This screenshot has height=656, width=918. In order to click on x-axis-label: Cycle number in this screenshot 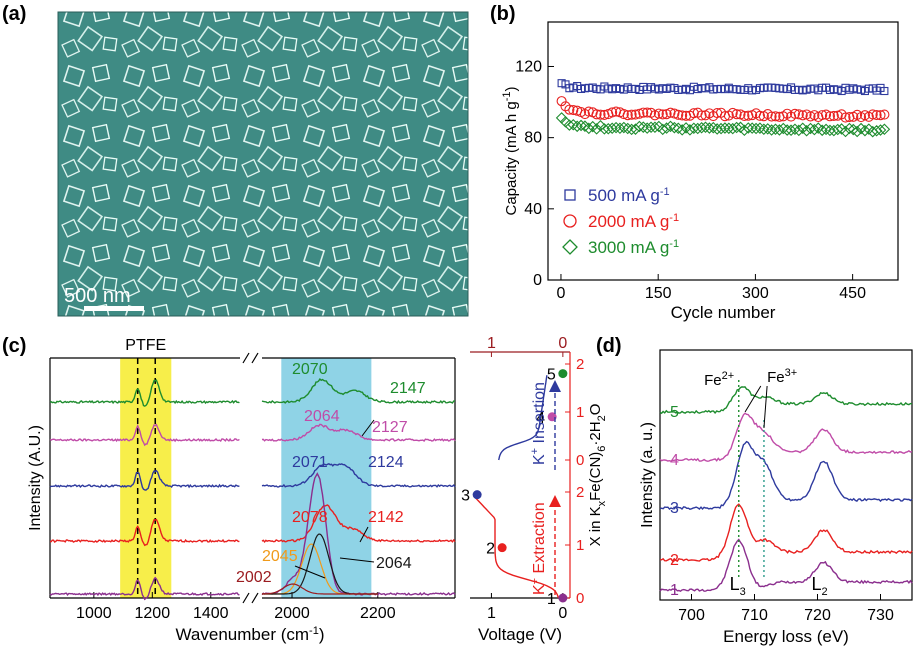, I will do `click(723, 312)`.